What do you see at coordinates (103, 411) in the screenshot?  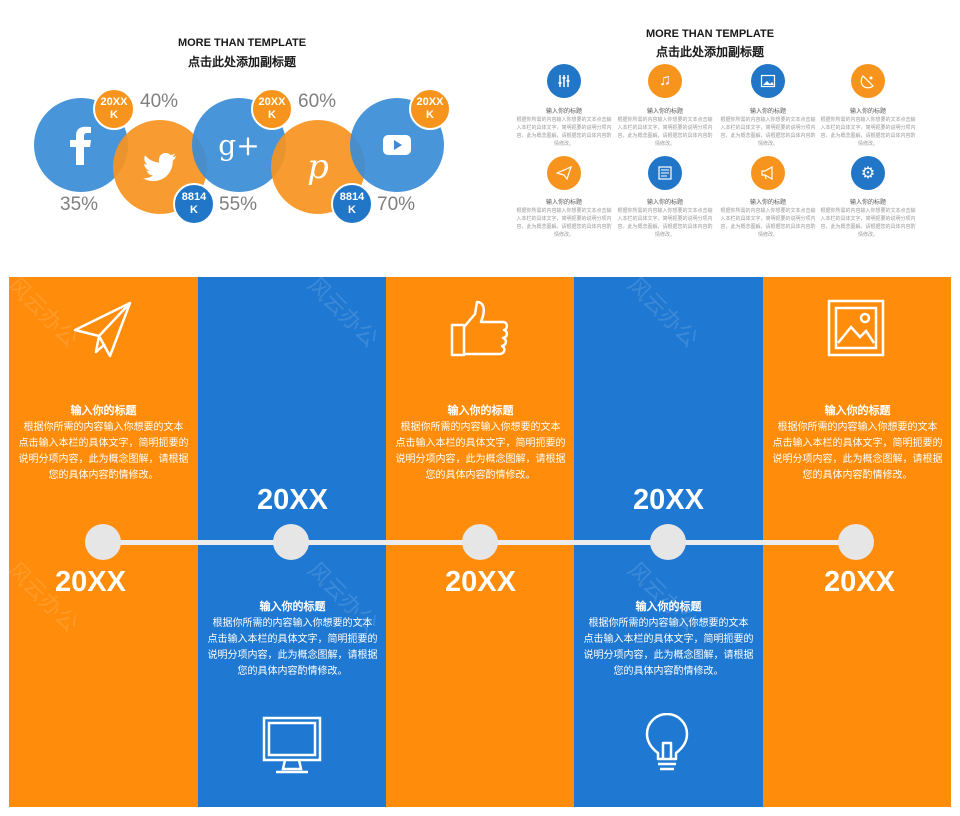 I see `column-1-title: 输入你的标题` at bounding box center [103, 411].